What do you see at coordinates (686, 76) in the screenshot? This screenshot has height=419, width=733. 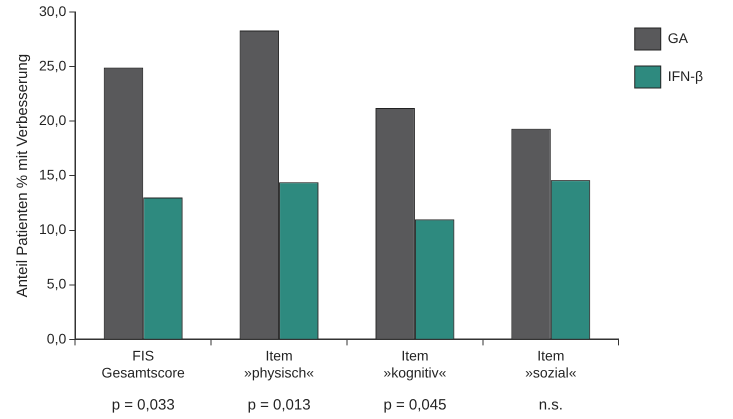 I see `legend-label: IFN-β` at bounding box center [686, 76].